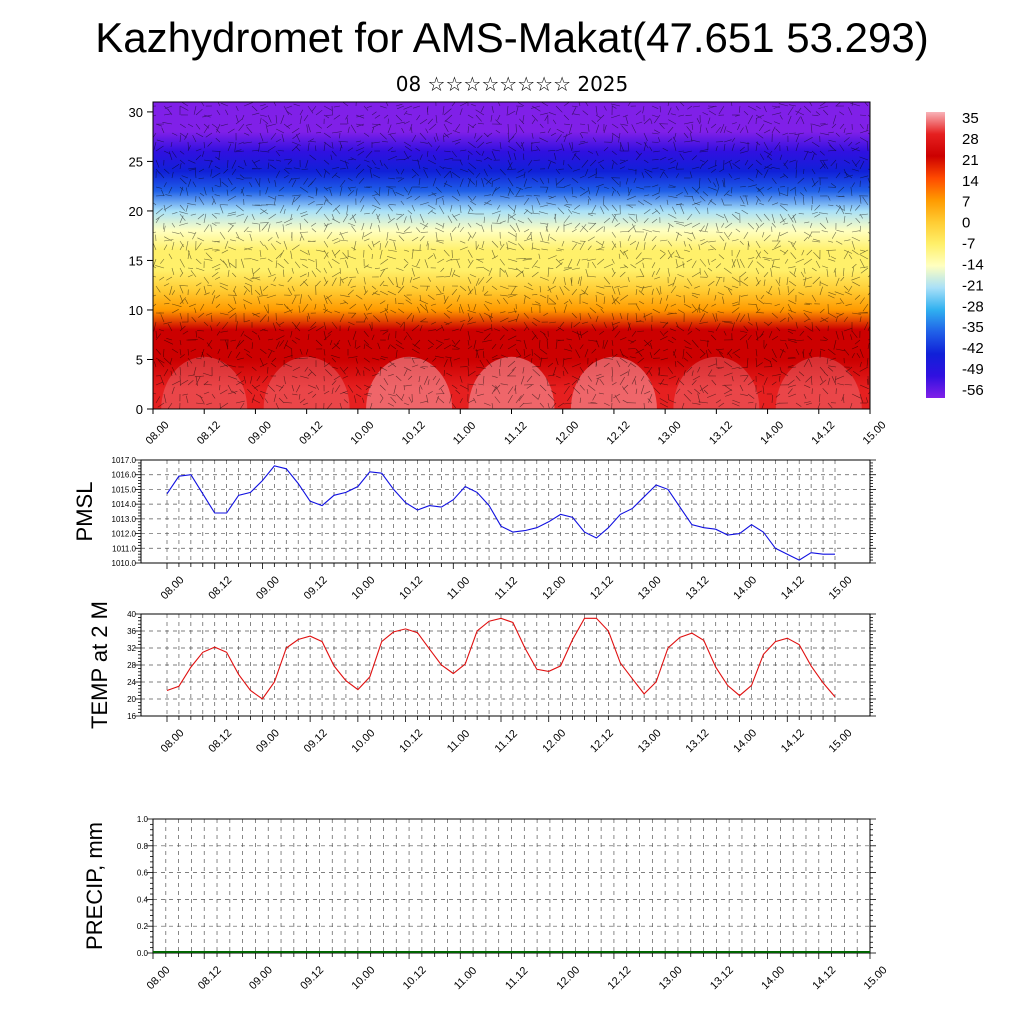 This screenshot has width=1024, height=1024. I want to click on y-tick-label: 16, so click(131, 716).